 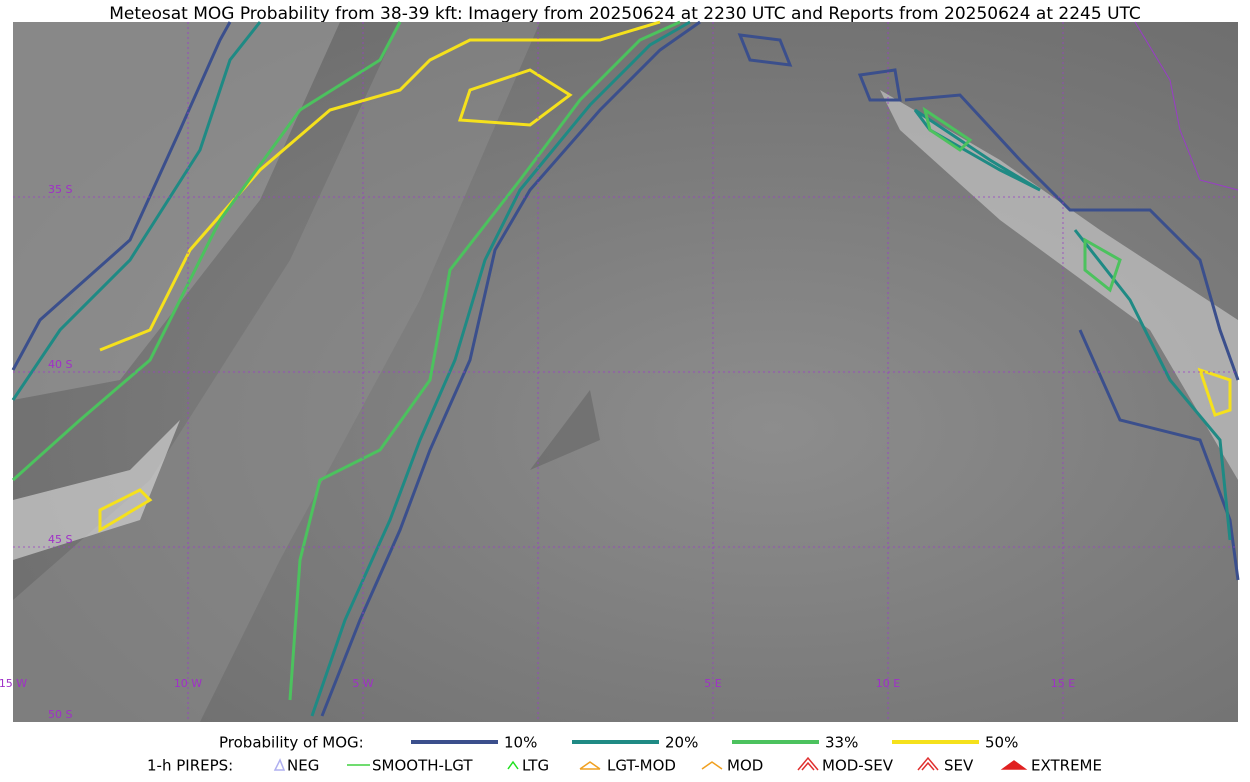 I want to click on lat-label: 50 S, so click(x=60, y=714).